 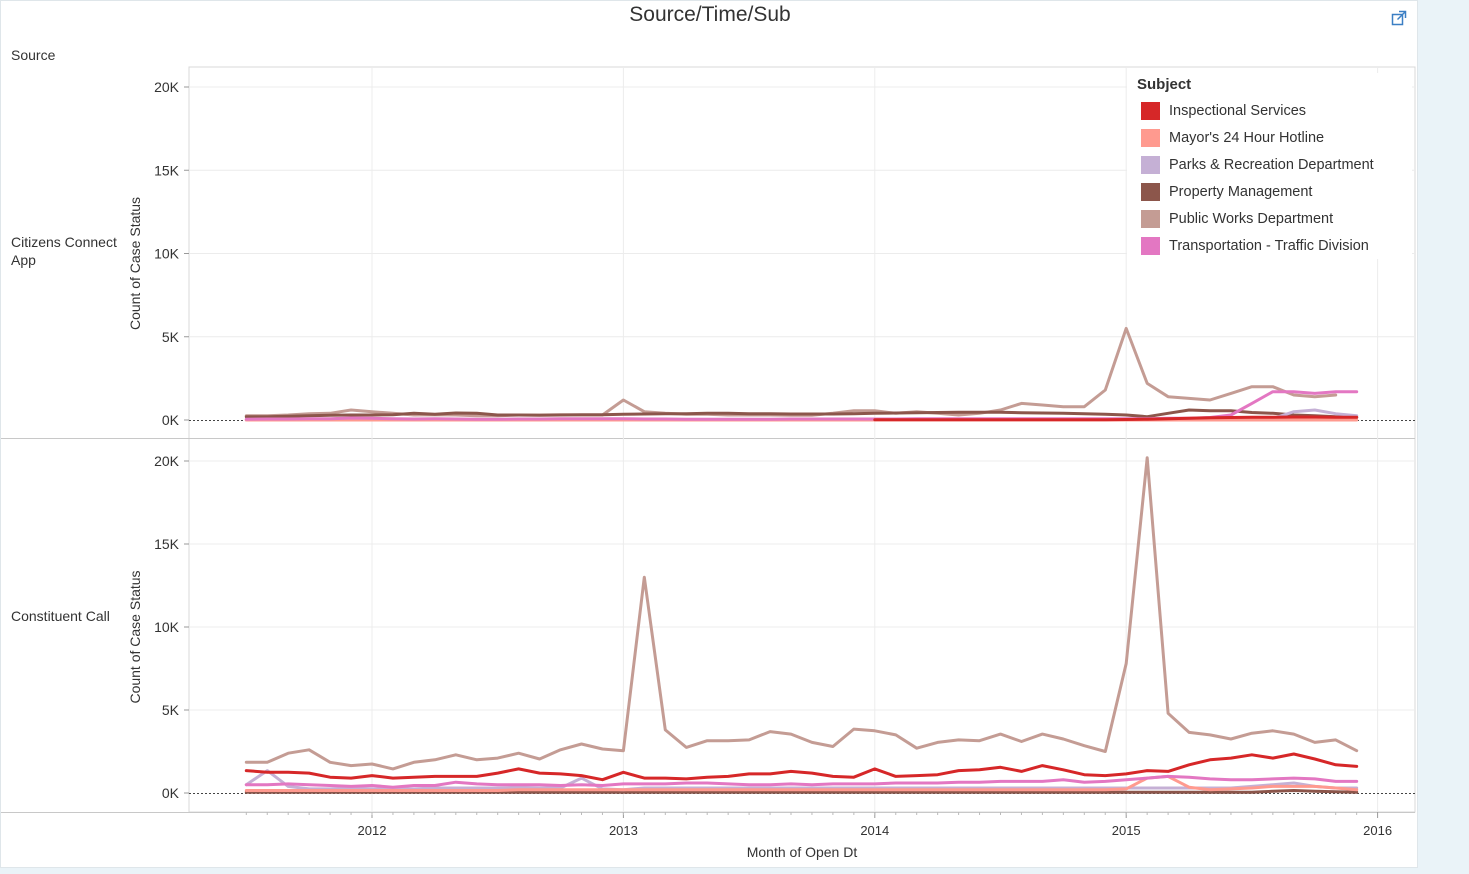 I want to click on legend-label: Parks & Recreation Department, so click(x=1271, y=164).